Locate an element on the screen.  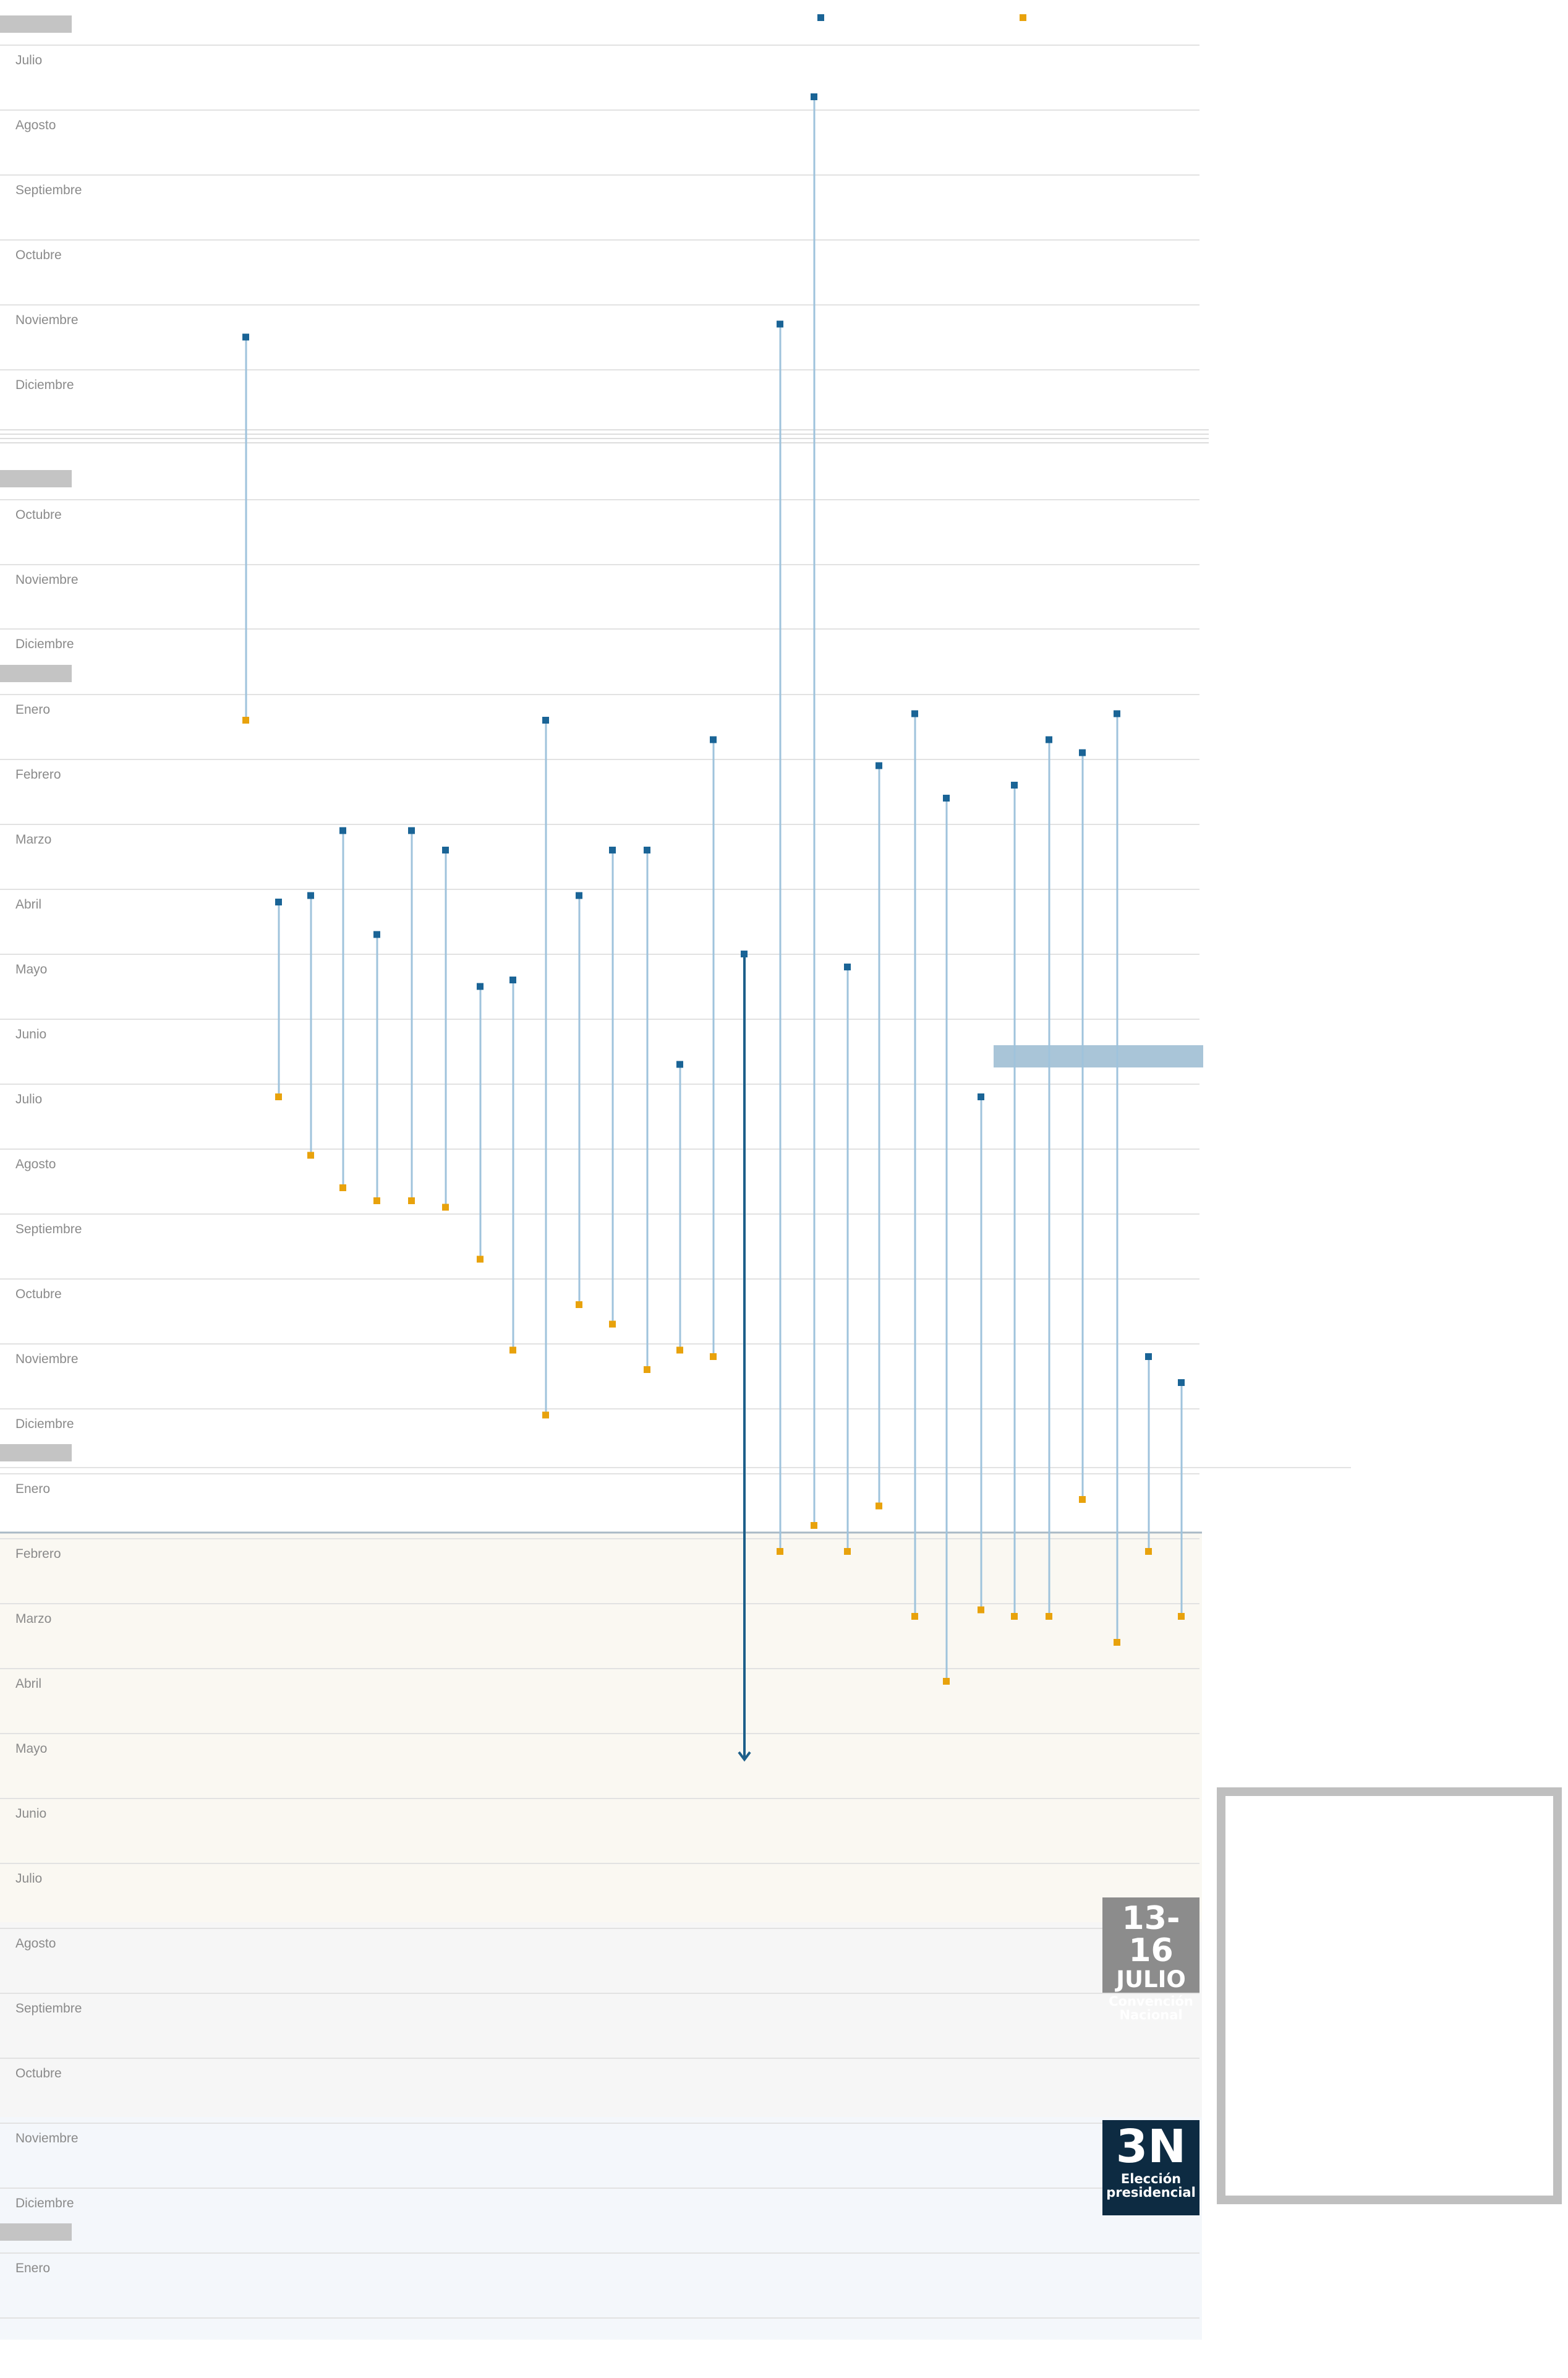
month-label-9: Enero is located at coordinates (33, 710).